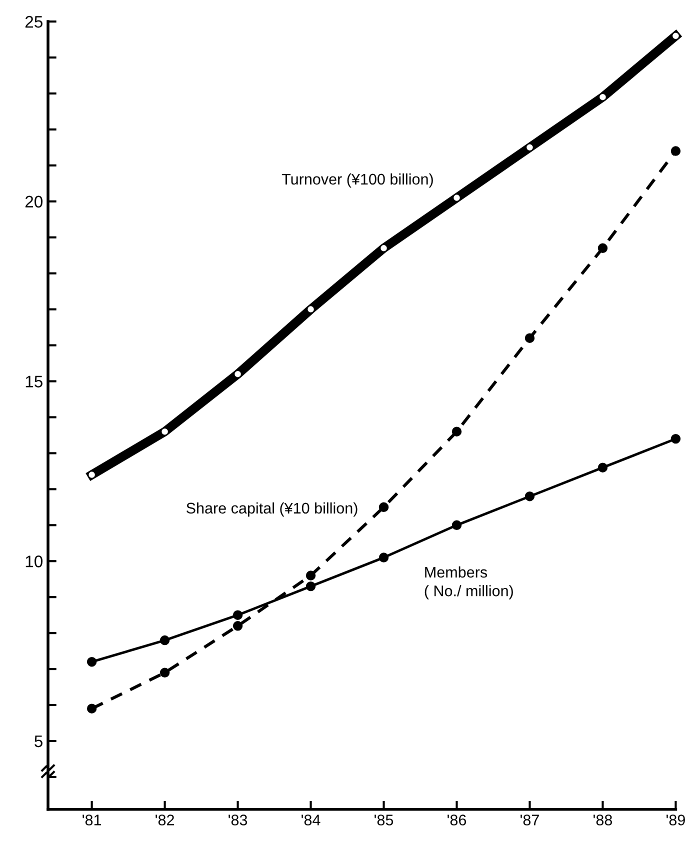  I want to click on x-tick-label: '83, so click(238, 820).